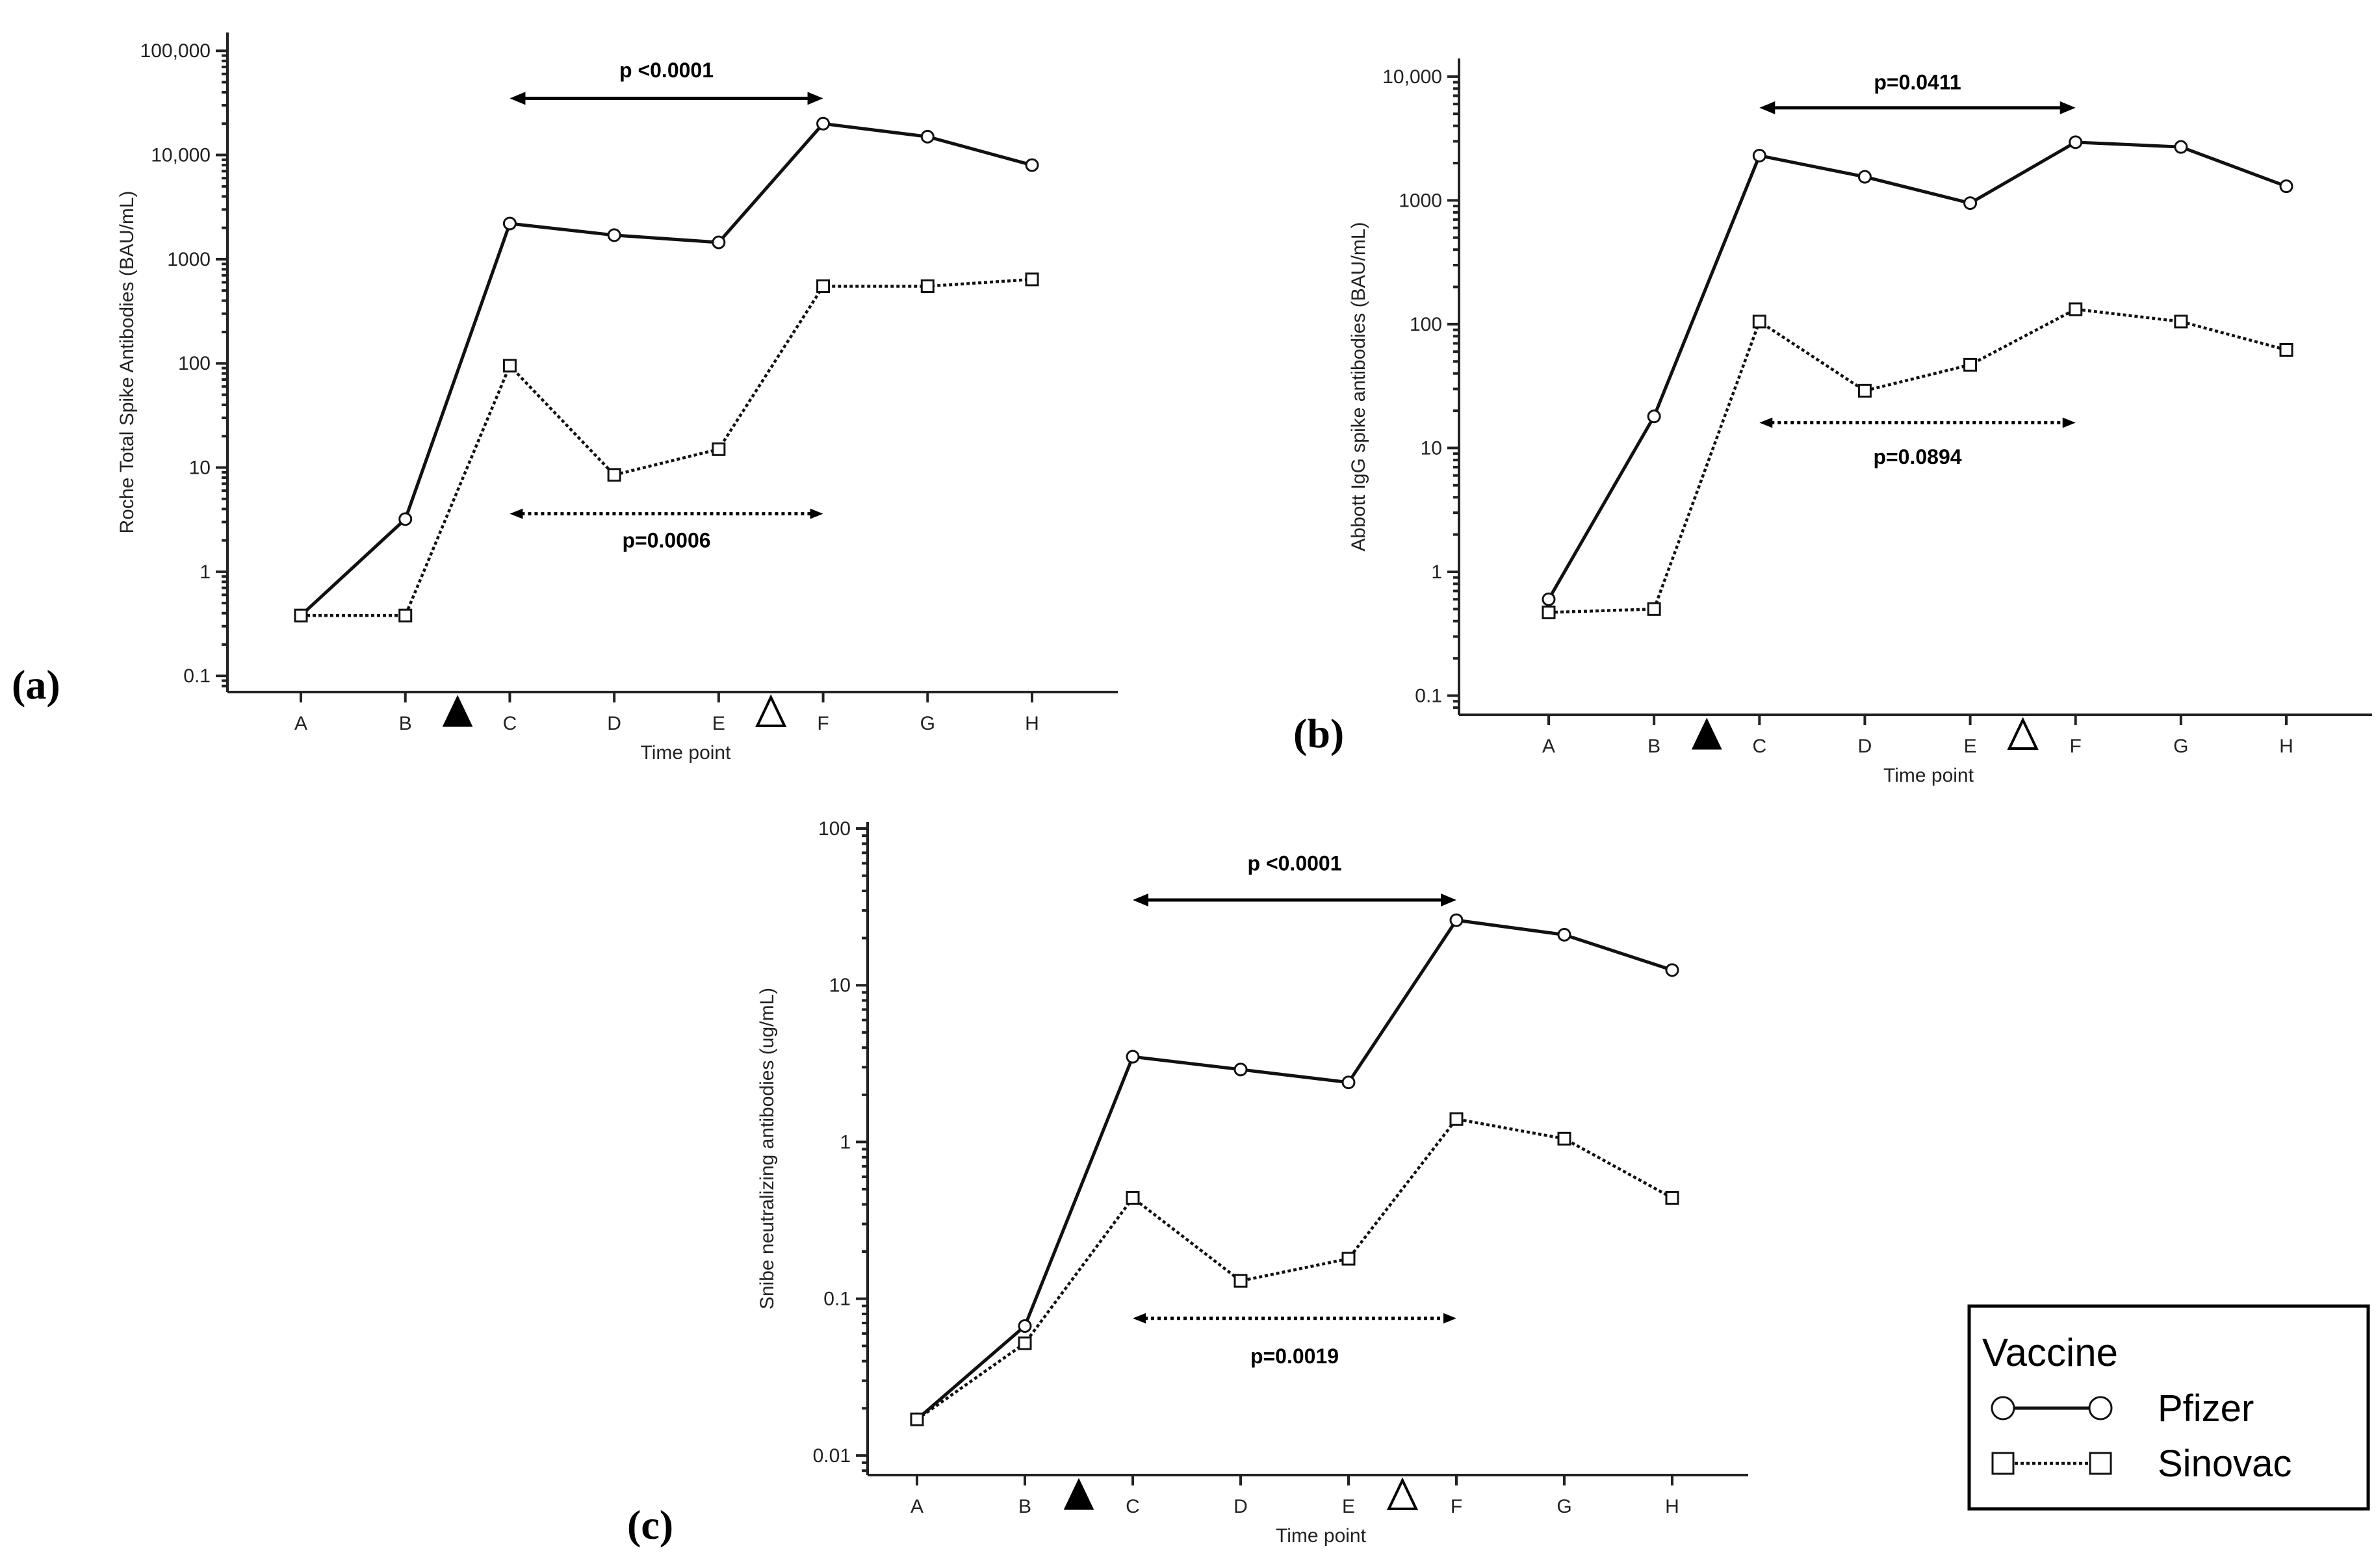  I want to click on panel-label: (c), so click(650, 1525).